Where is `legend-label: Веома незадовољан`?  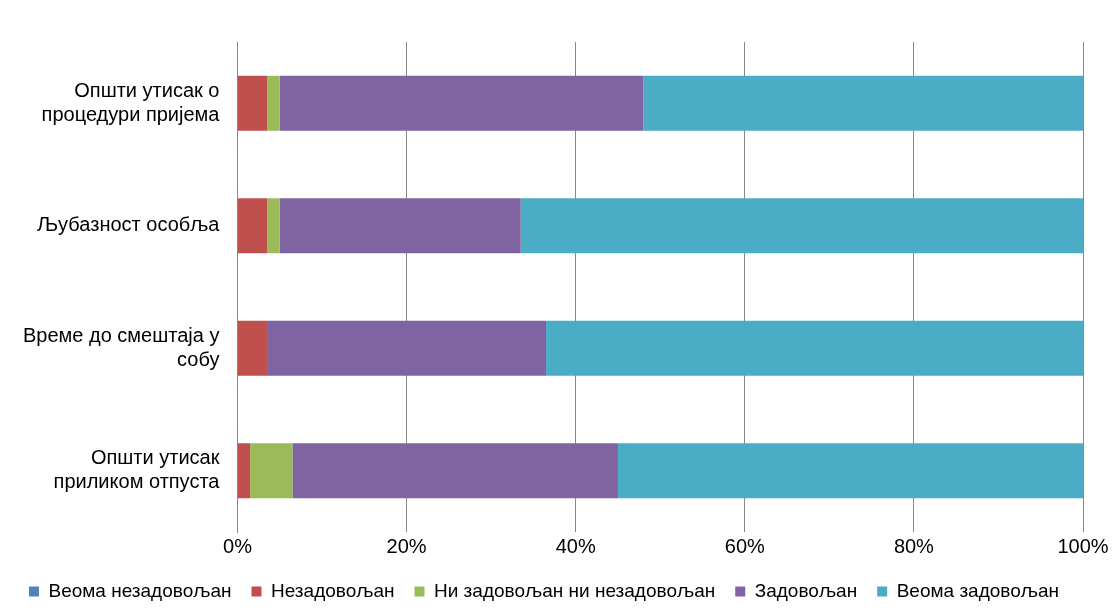 legend-label: Веома незадовољан is located at coordinates (140, 590).